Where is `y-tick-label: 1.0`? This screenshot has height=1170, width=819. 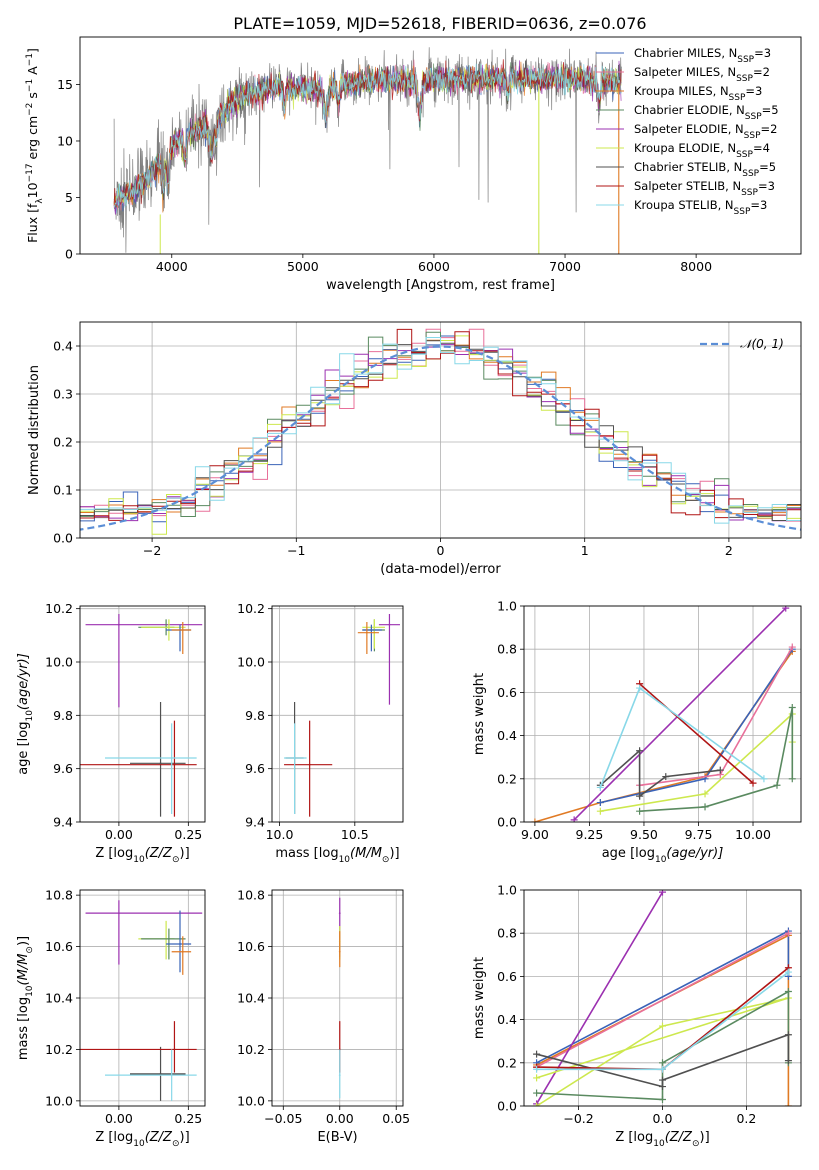 y-tick-label: 1.0 is located at coordinates (507, 606).